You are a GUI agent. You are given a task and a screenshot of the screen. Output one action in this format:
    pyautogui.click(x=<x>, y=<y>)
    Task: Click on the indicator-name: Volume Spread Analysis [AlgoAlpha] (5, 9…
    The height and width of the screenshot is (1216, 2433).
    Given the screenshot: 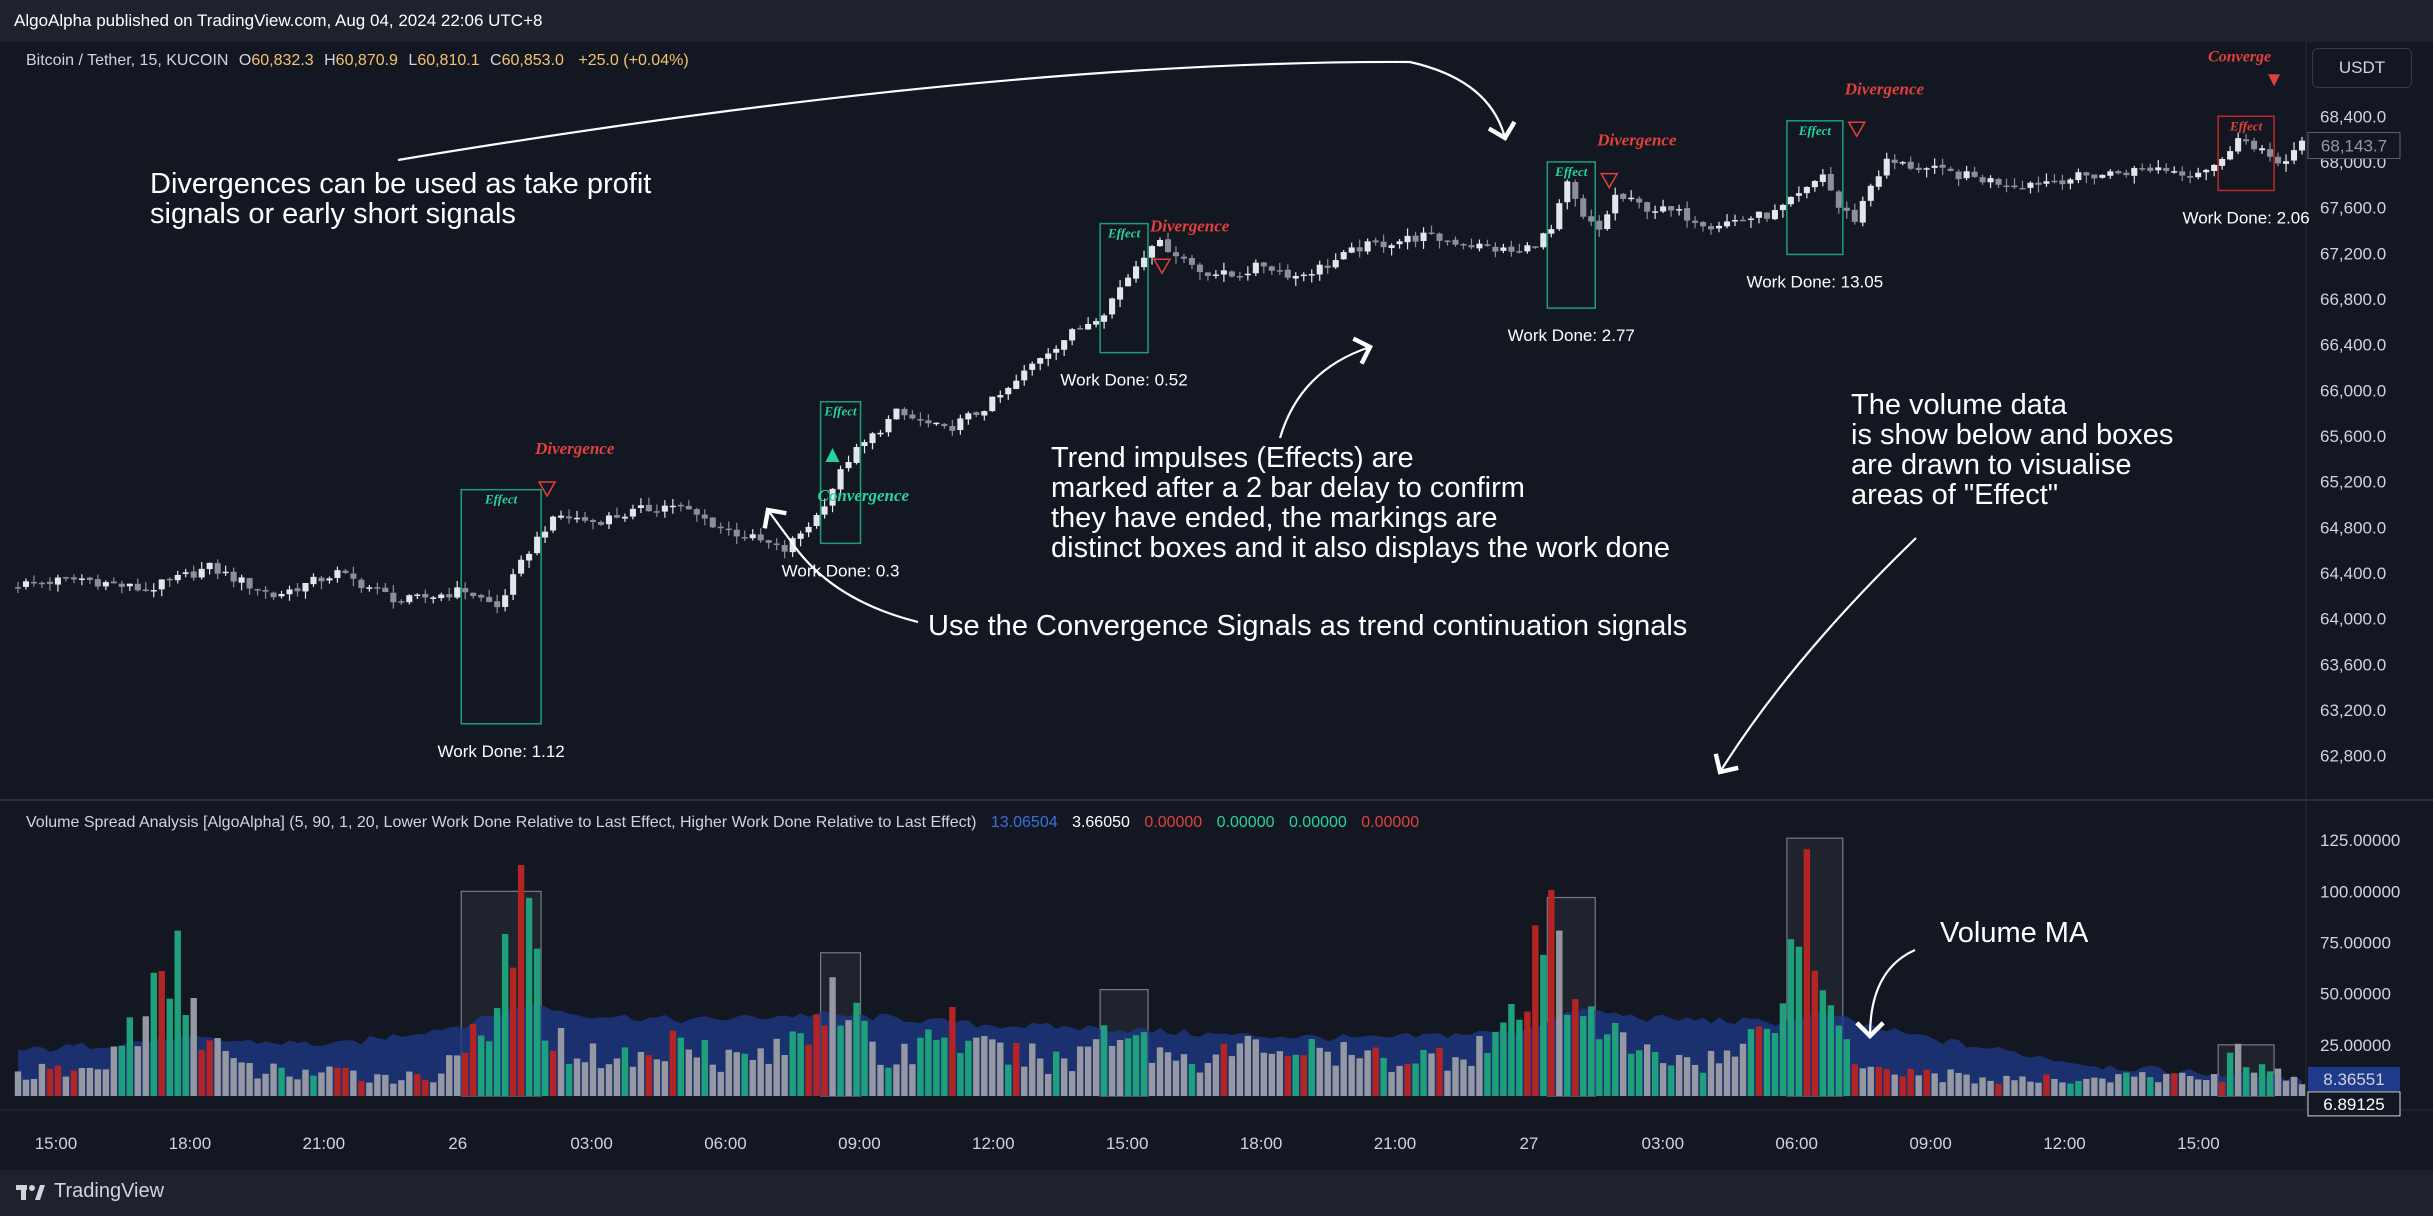 What is the action you would take?
    pyautogui.click(x=501, y=822)
    